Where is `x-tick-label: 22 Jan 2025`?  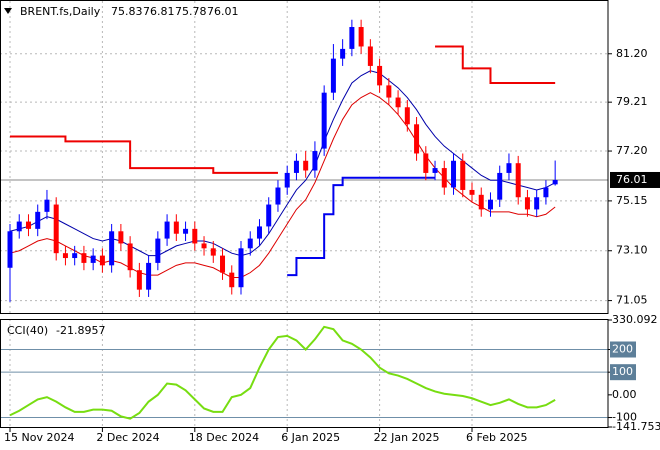 x-tick-label: 22 Jan 2025 is located at coordinates (407, 437).